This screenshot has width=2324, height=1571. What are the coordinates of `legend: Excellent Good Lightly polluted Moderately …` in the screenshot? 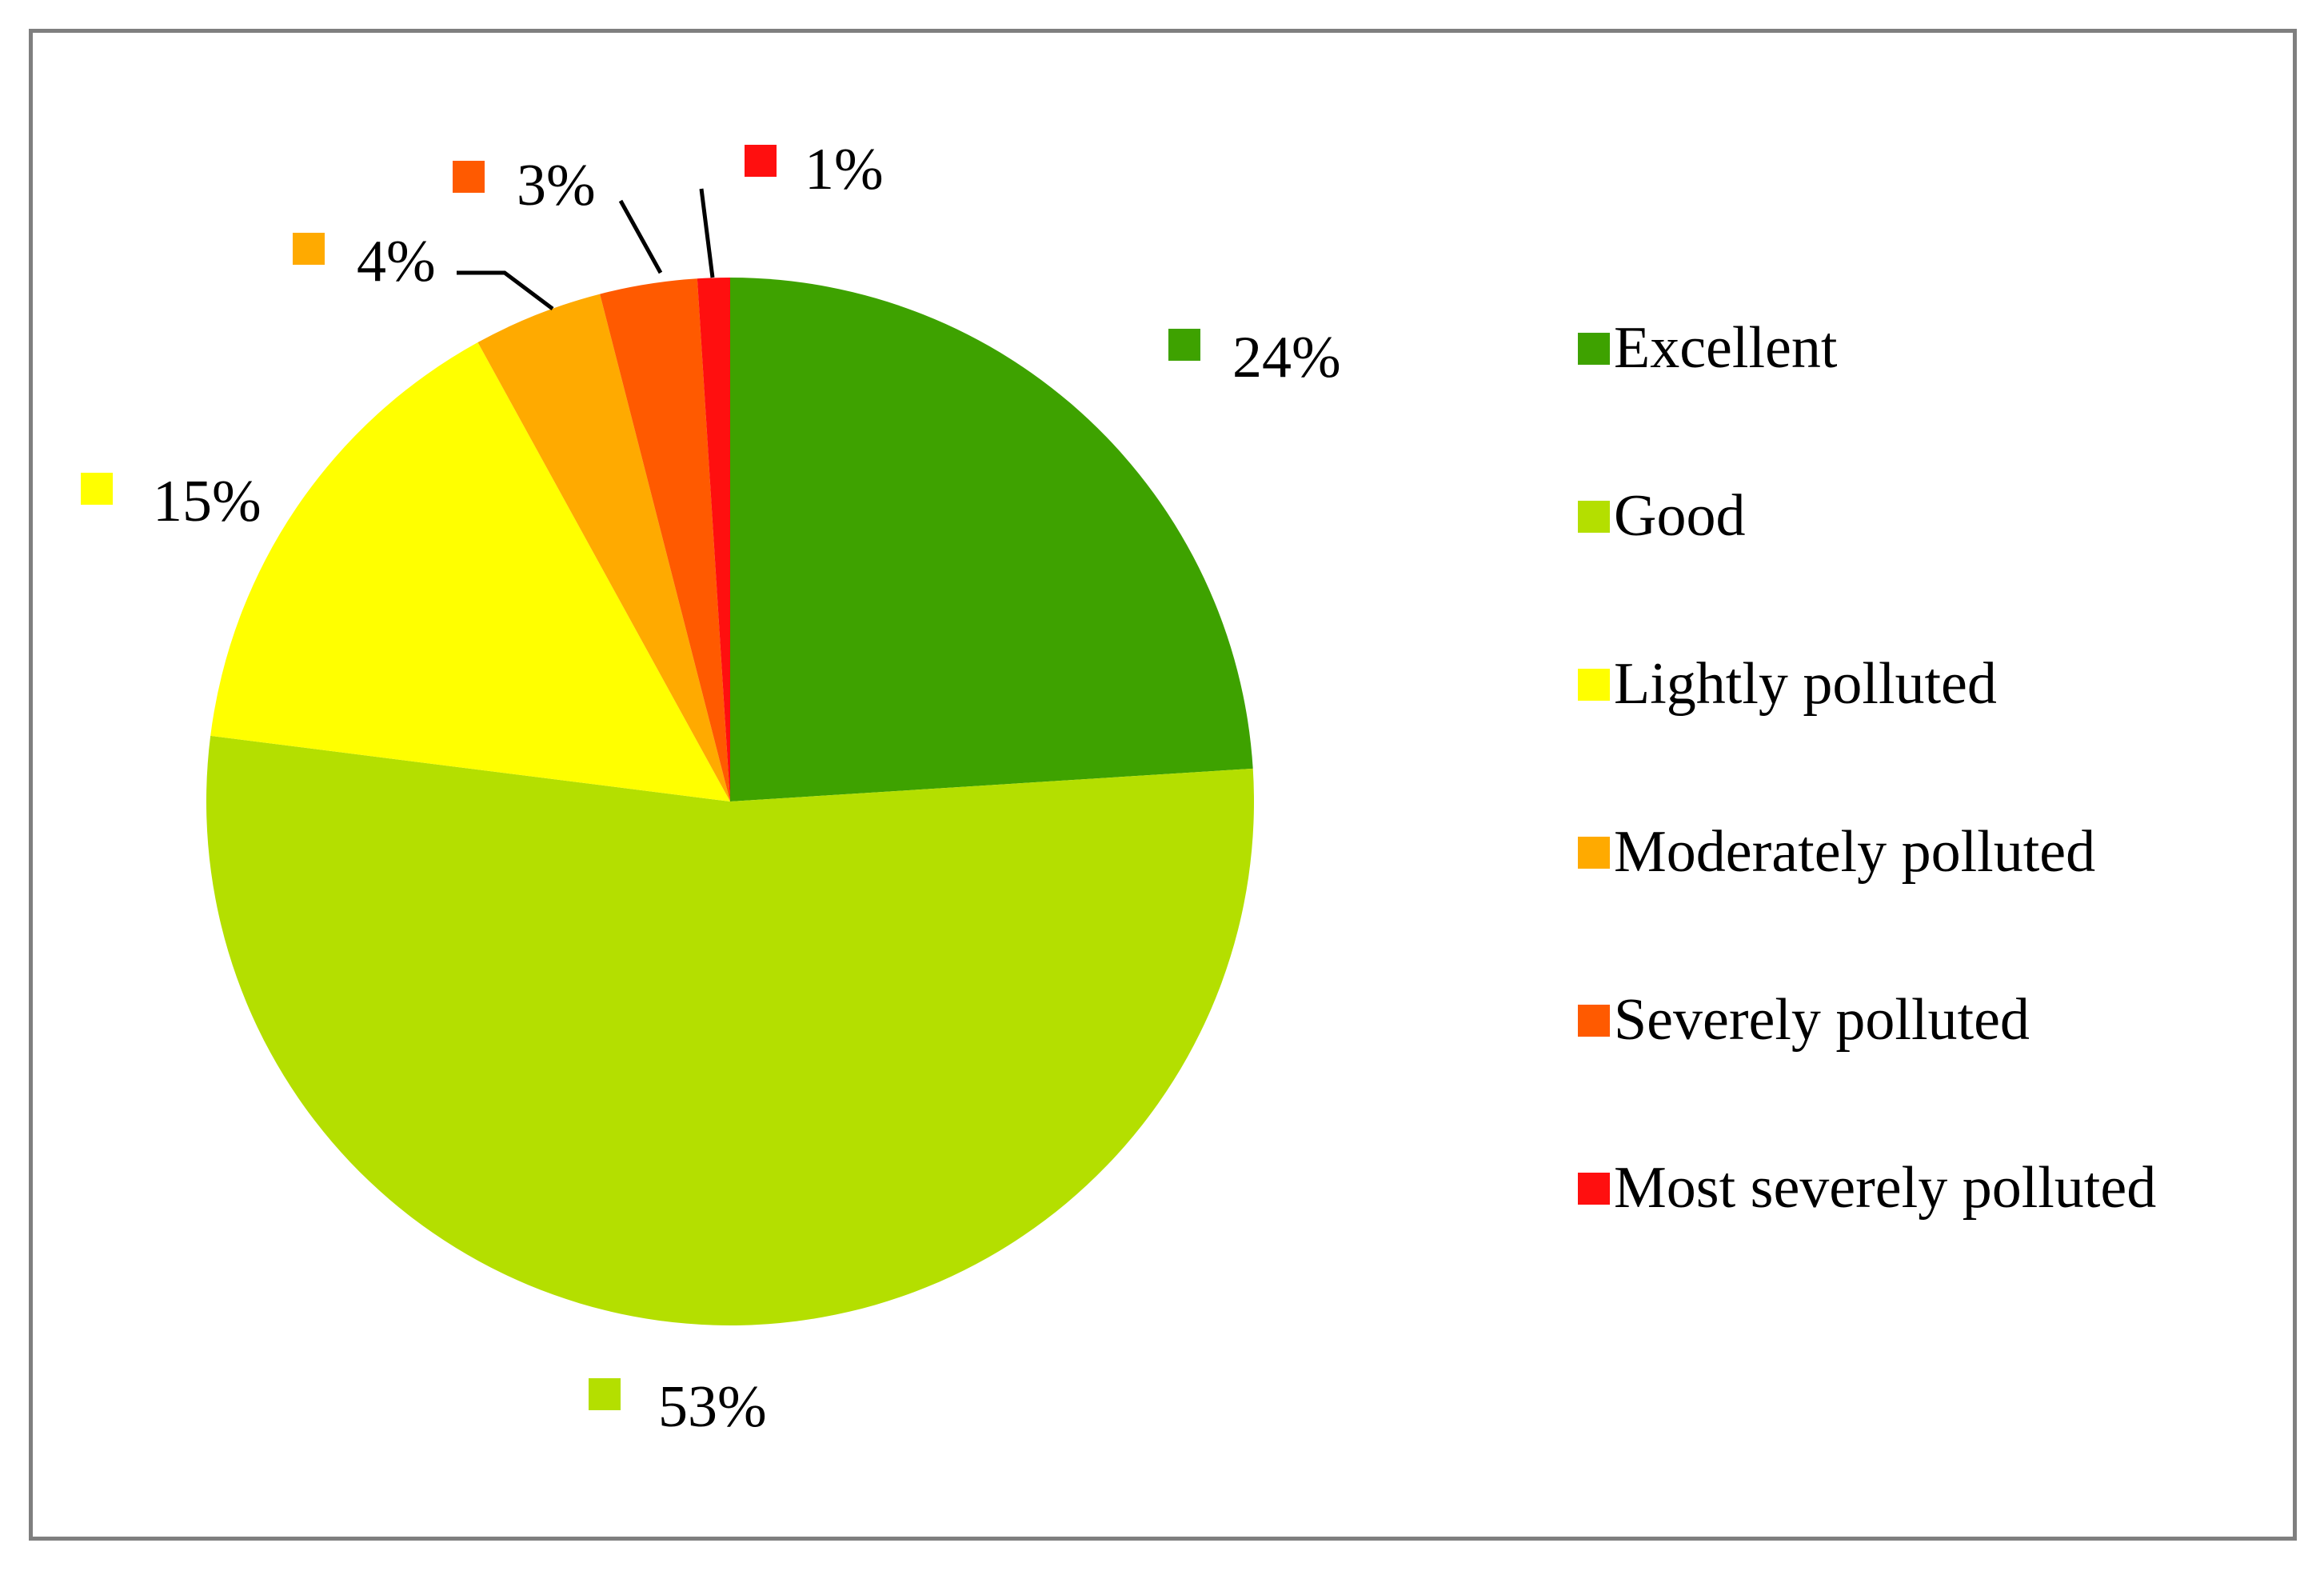 It's located at (1867, 768).